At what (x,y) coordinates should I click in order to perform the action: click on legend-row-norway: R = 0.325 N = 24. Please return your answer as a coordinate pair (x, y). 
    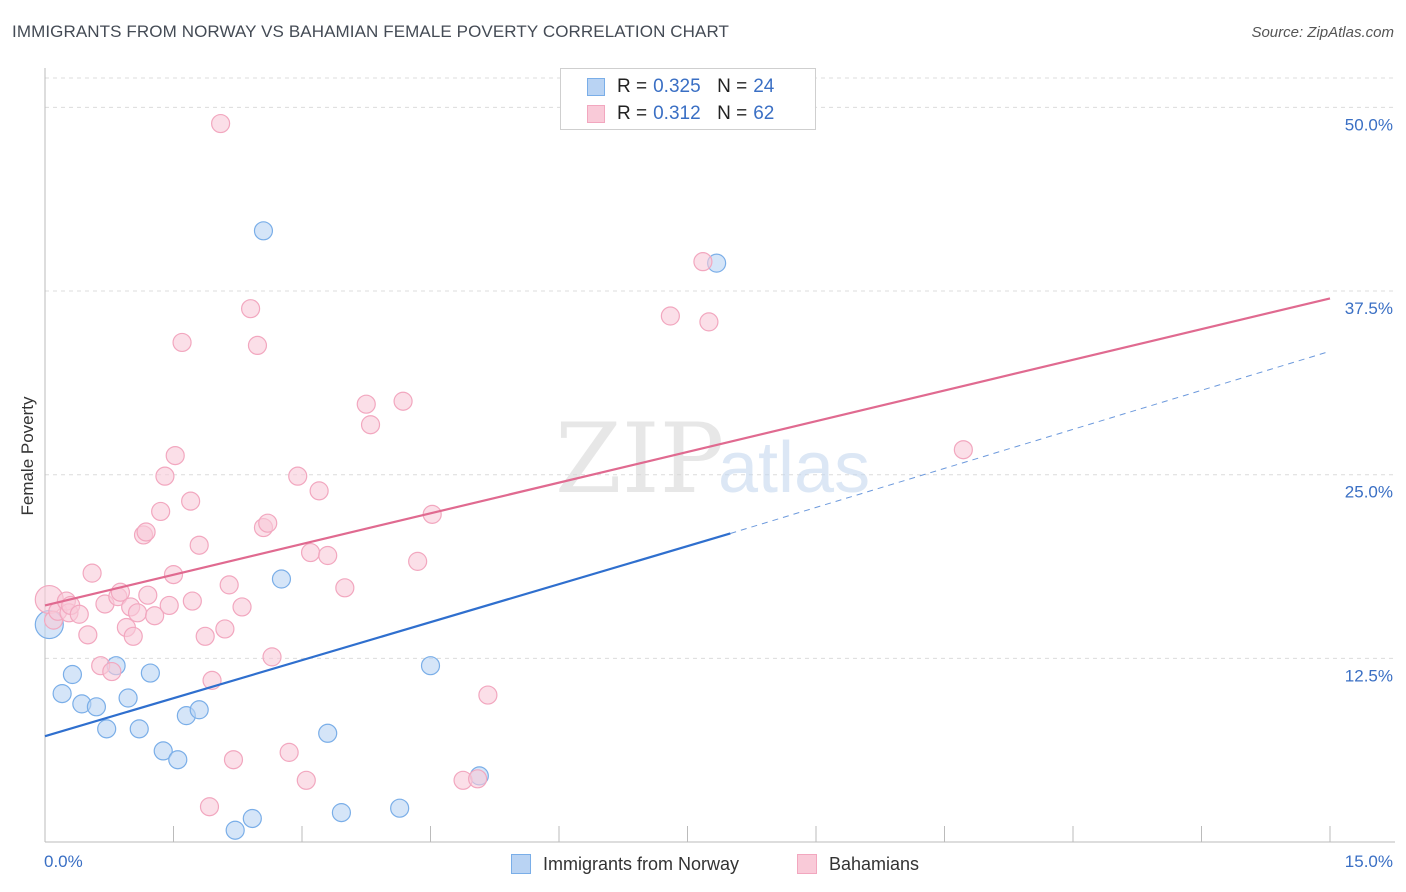
    Looking at the image, I should click on (680, 87).